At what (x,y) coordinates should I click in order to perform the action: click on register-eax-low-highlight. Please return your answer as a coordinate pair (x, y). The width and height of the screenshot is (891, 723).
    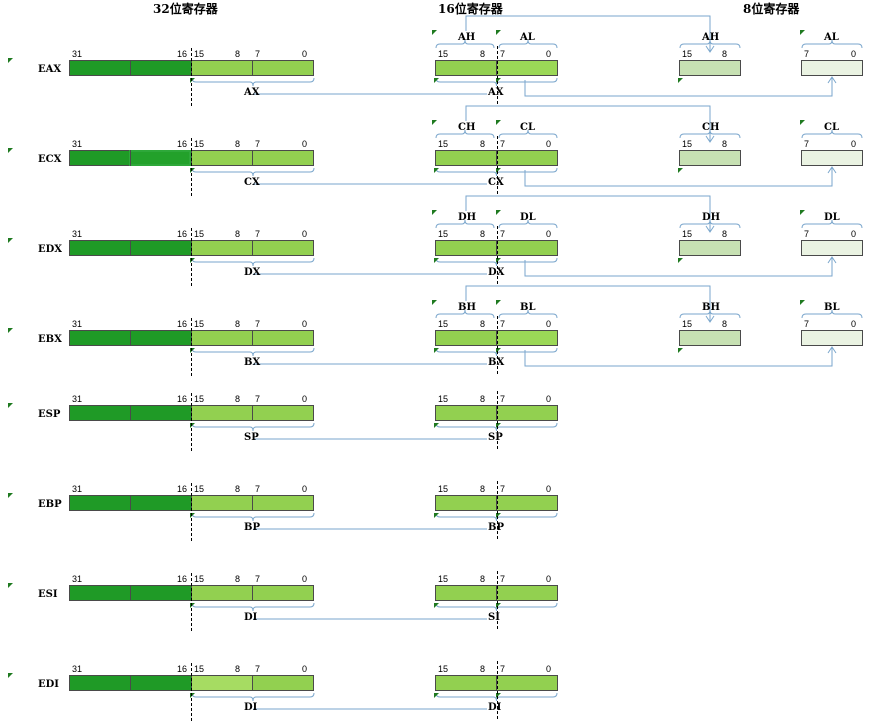
    Looking at the image, I should click on (527, 68).